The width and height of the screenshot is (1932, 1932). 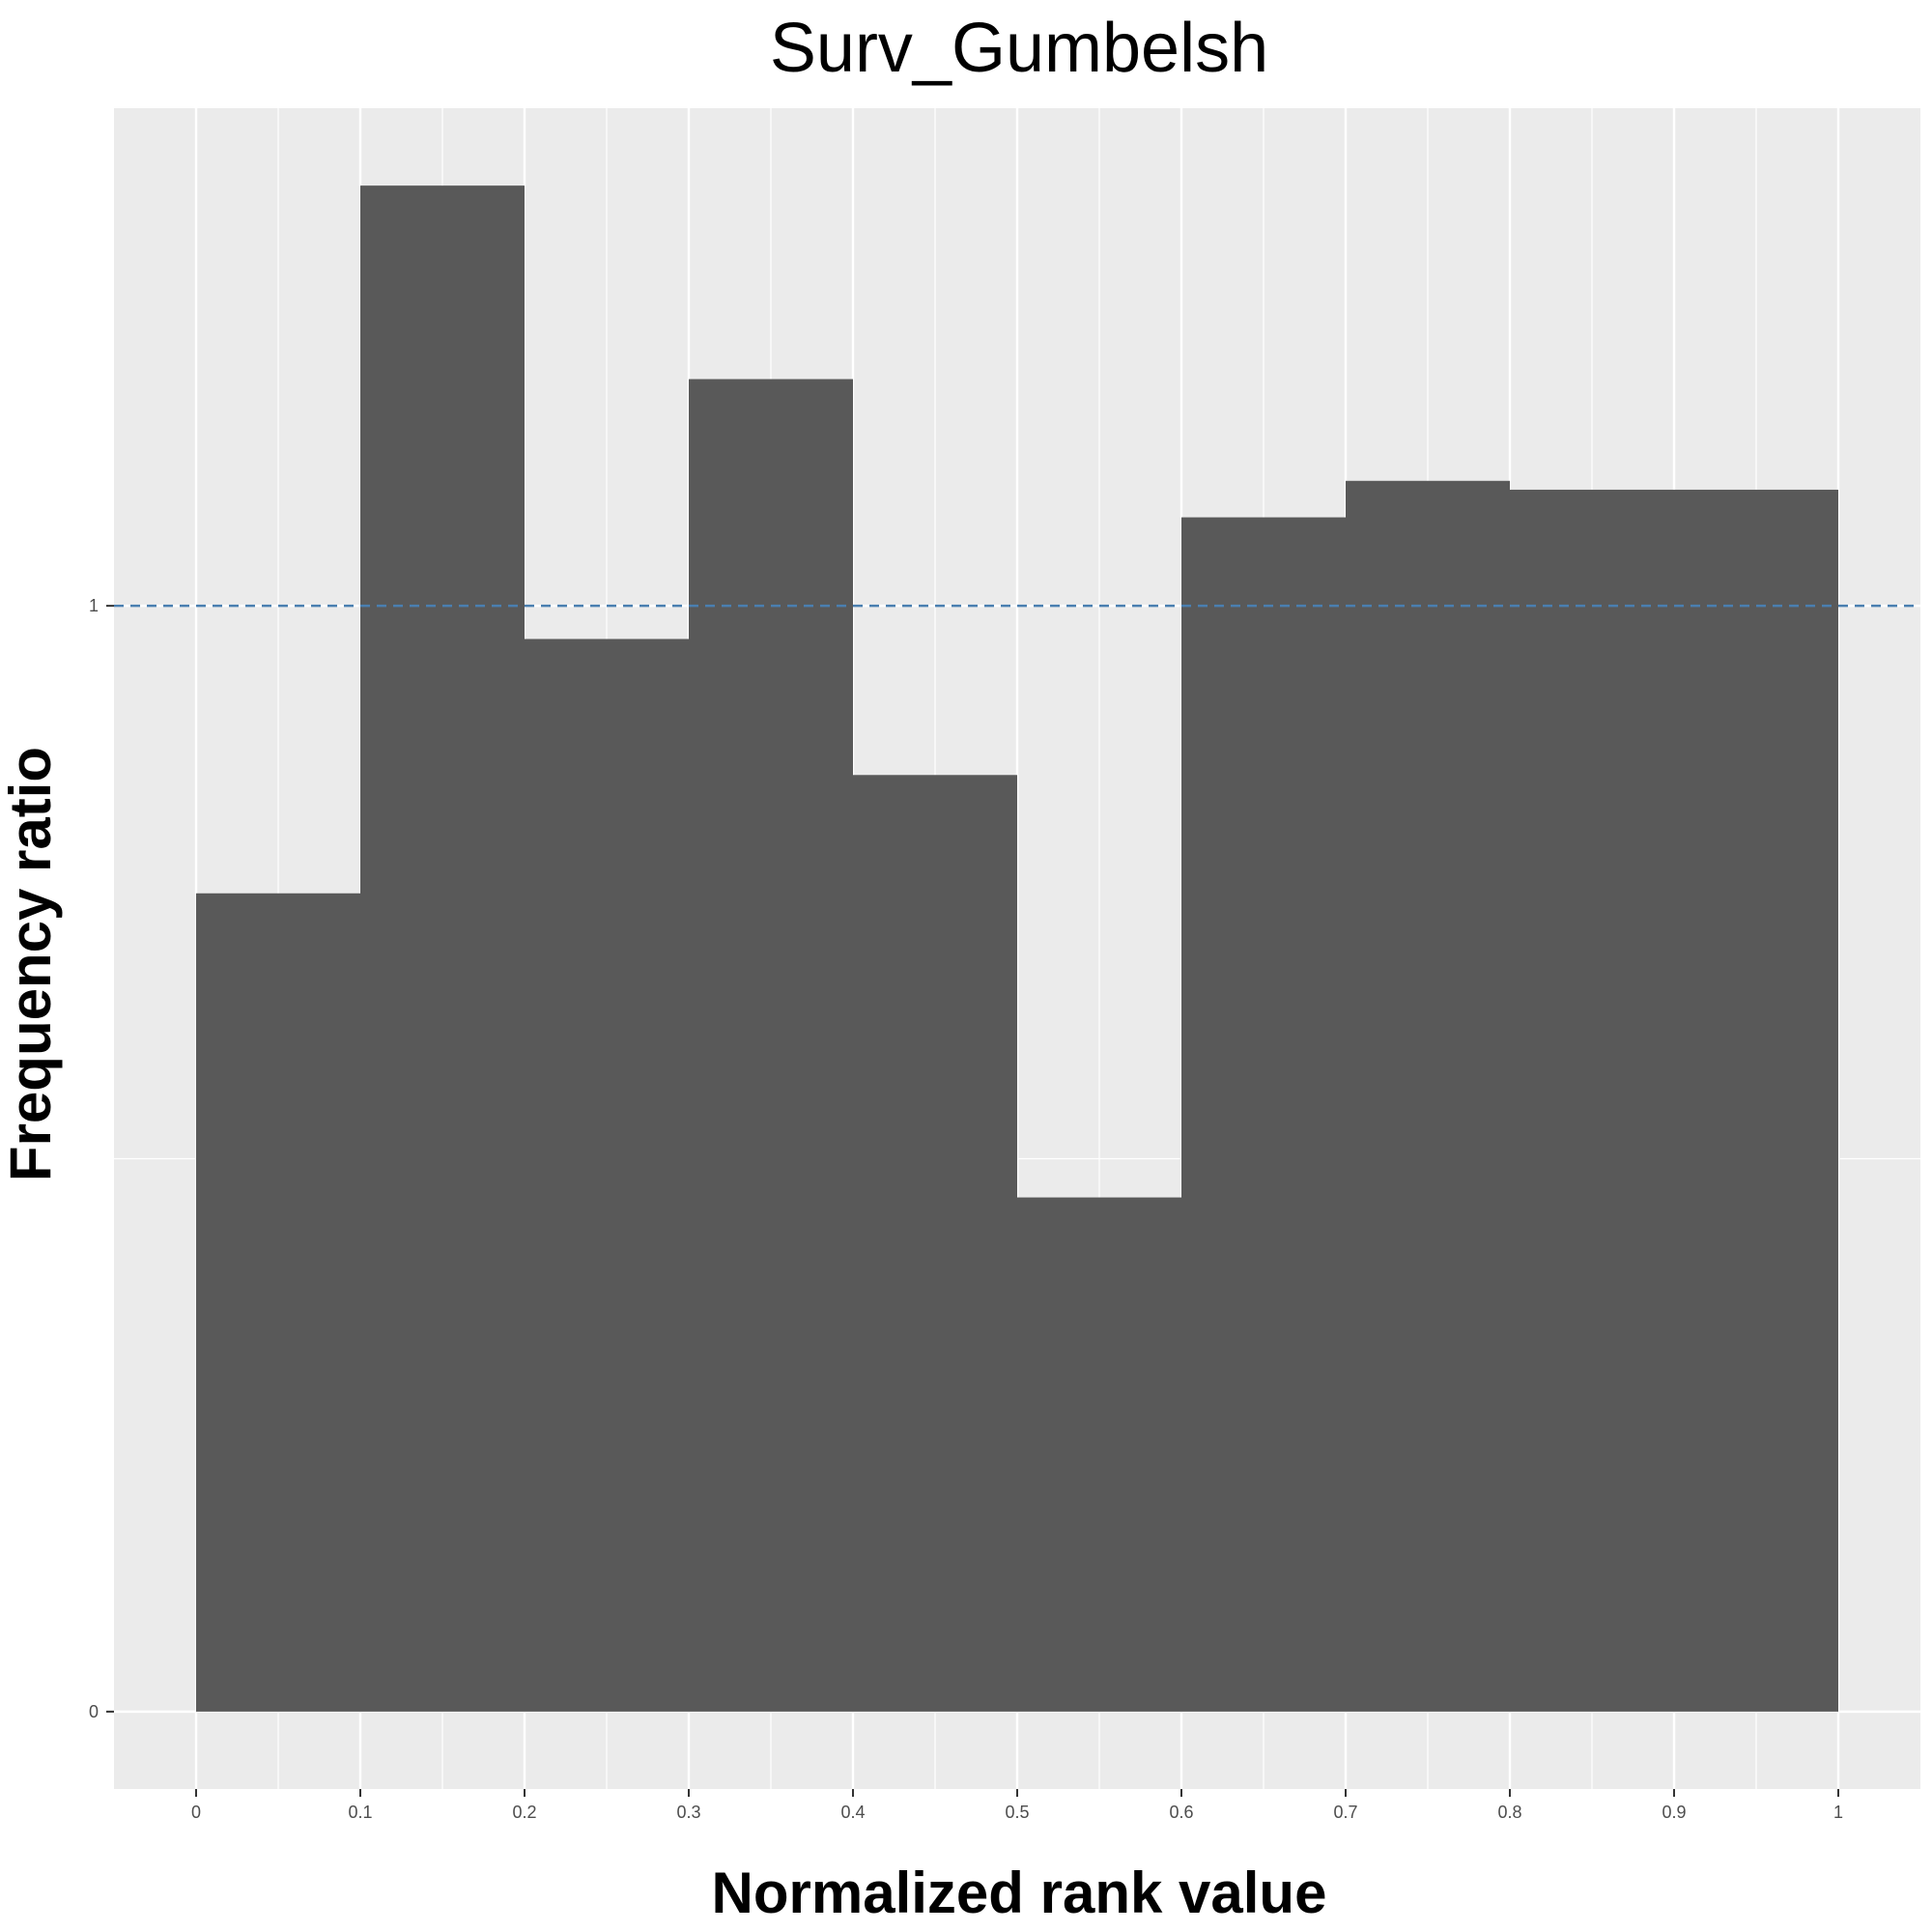 What do you see at coordinates (1838, 1812) in the screenshot?
I see `x-tick-label: 1` at bounding box center [1838, 1812].